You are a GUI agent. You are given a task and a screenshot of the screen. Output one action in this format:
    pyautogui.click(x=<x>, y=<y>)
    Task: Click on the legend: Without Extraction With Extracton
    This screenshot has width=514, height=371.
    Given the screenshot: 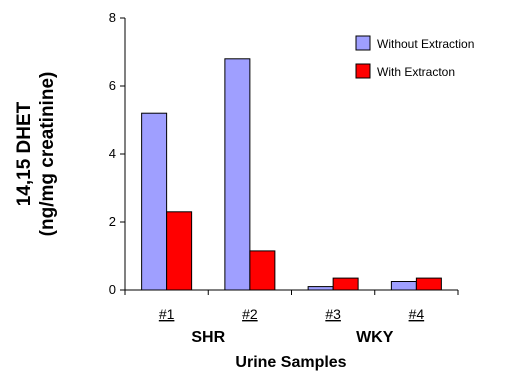 What is the action you would take?
    pyautogui.click(x=414, y=57)
    